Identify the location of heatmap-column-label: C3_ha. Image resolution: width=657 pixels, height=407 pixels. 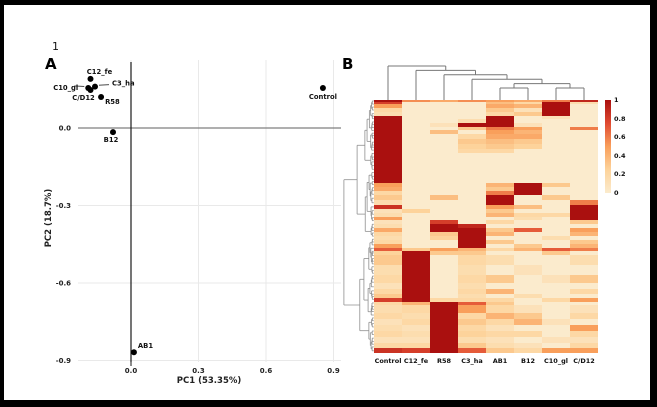
(472, 361).